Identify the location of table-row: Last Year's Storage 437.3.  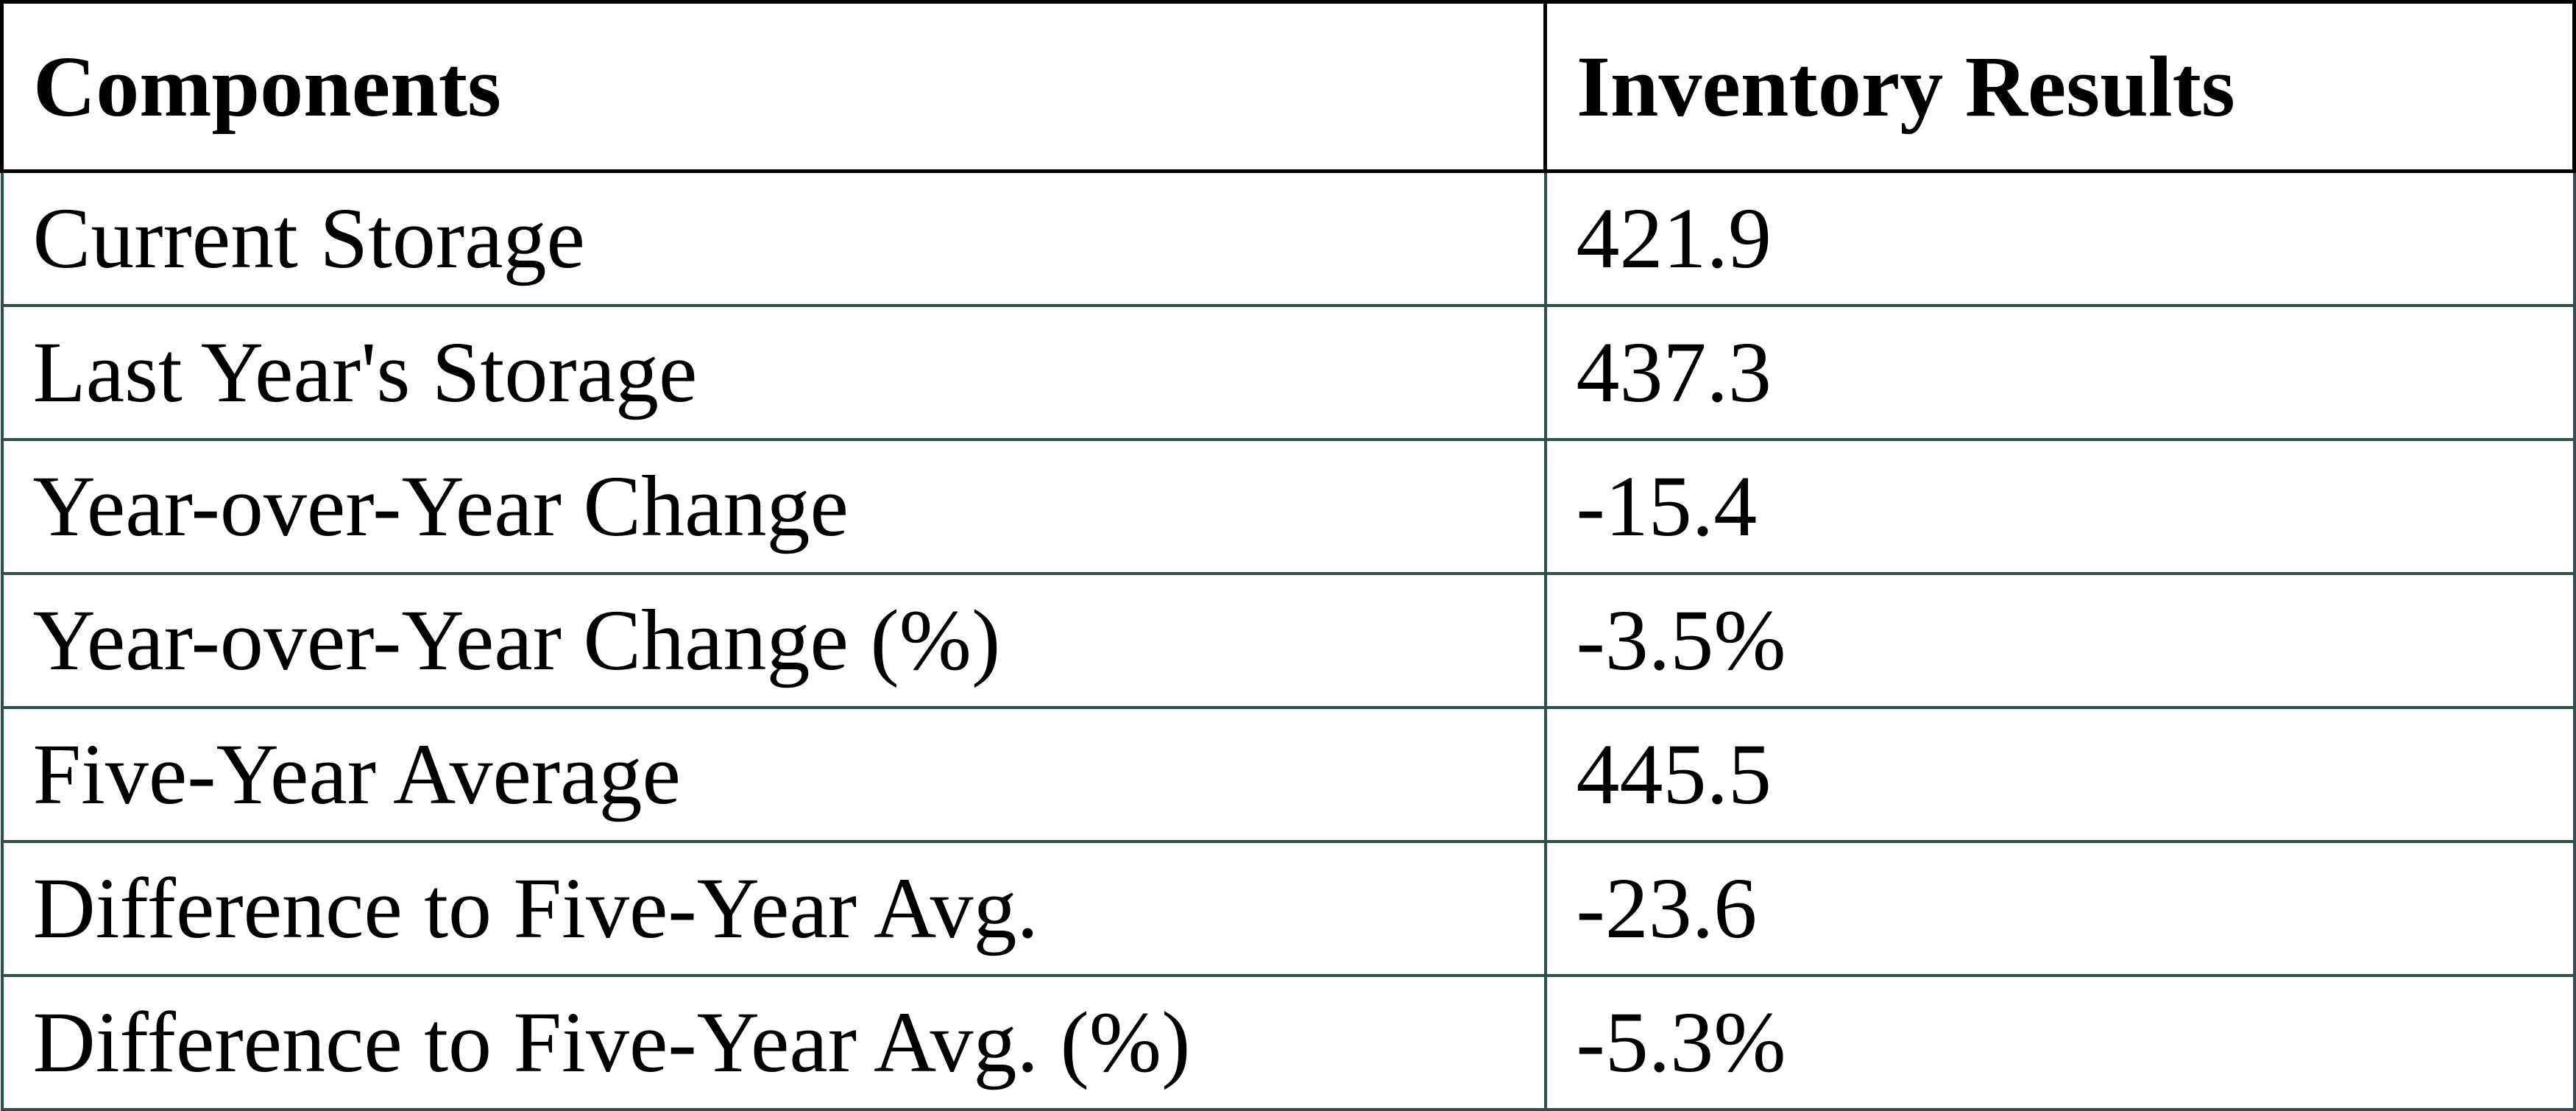
(1288, 372).